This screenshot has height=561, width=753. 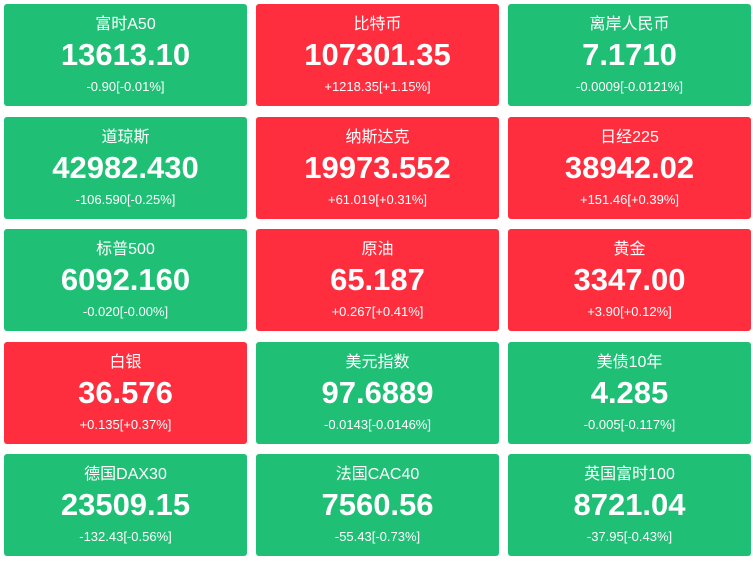 I want to click on quote-change: -106.590[-0.25%], so click(x=125, y=199).